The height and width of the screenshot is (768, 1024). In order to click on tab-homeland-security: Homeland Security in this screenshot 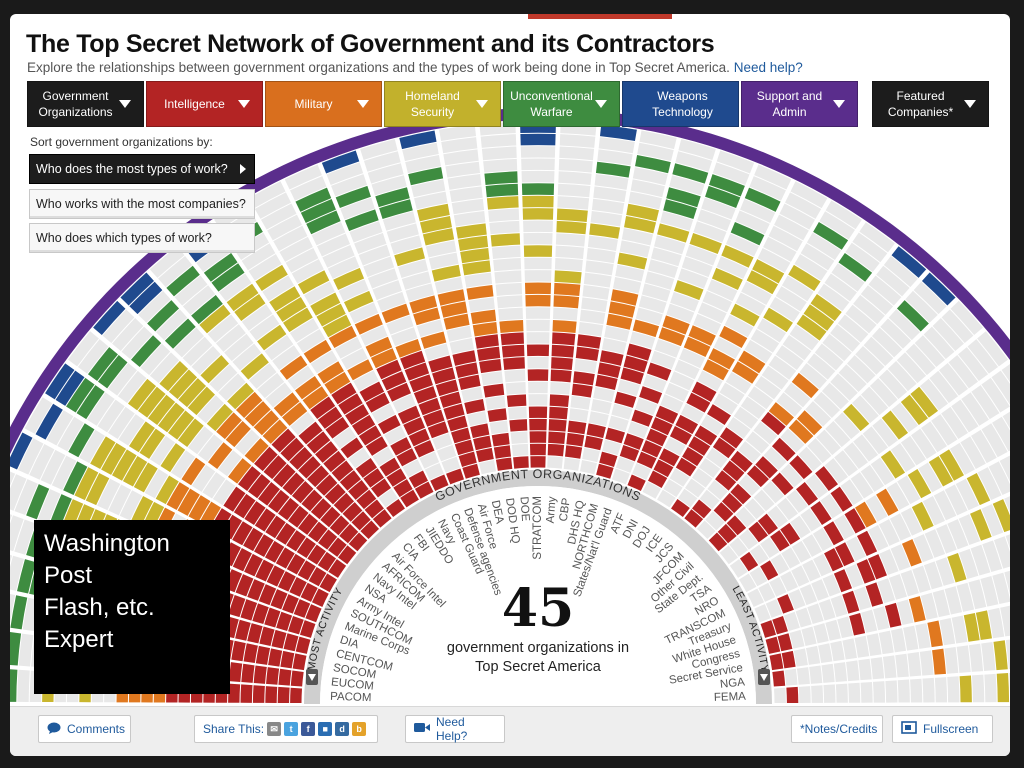, I will do `click(442, 104)`.